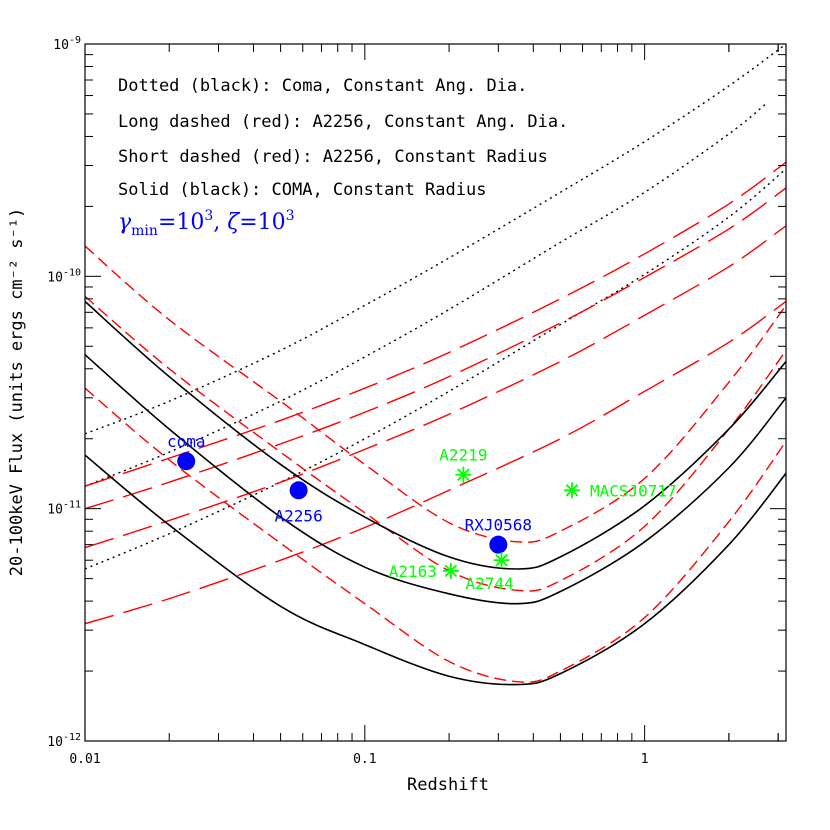 This screenshot has width=830, height=830. Describe the element at coordinates (571, 490) in the screenshot. I see `point-macsj0717` at that location.